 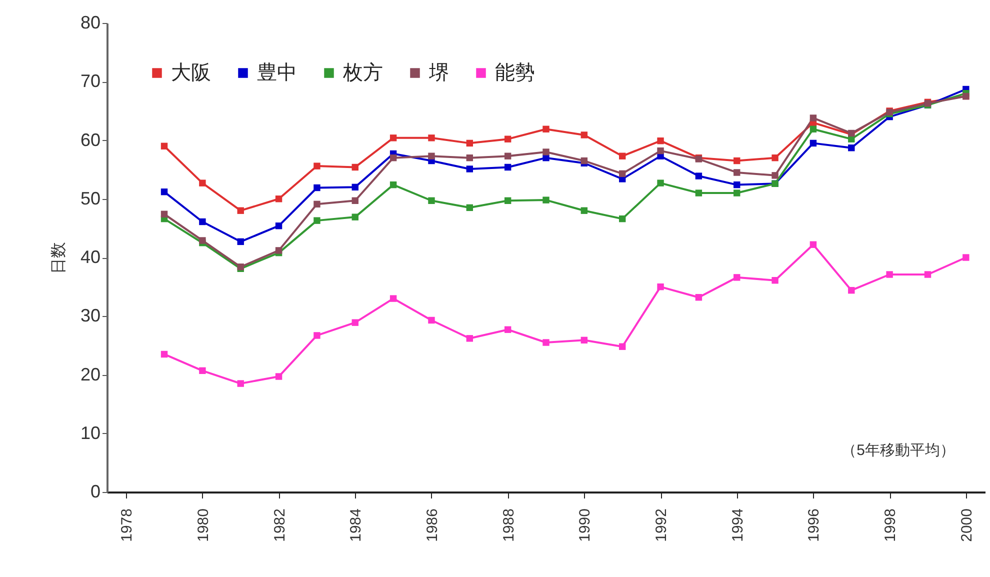 I want to click on x-tick-label: 1994, so click(x=737, y=525).